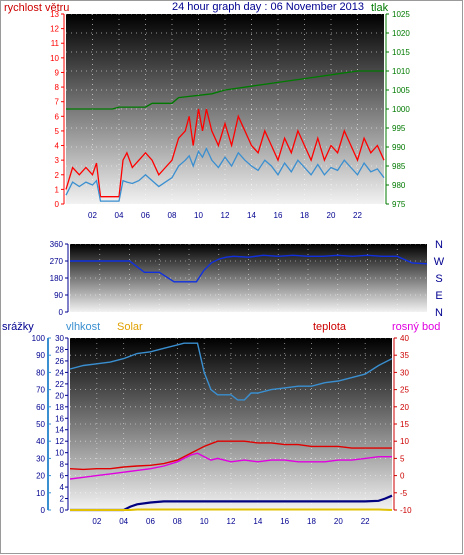  I want to click on wind-speed-tick-label: 4, so click(57, 146).